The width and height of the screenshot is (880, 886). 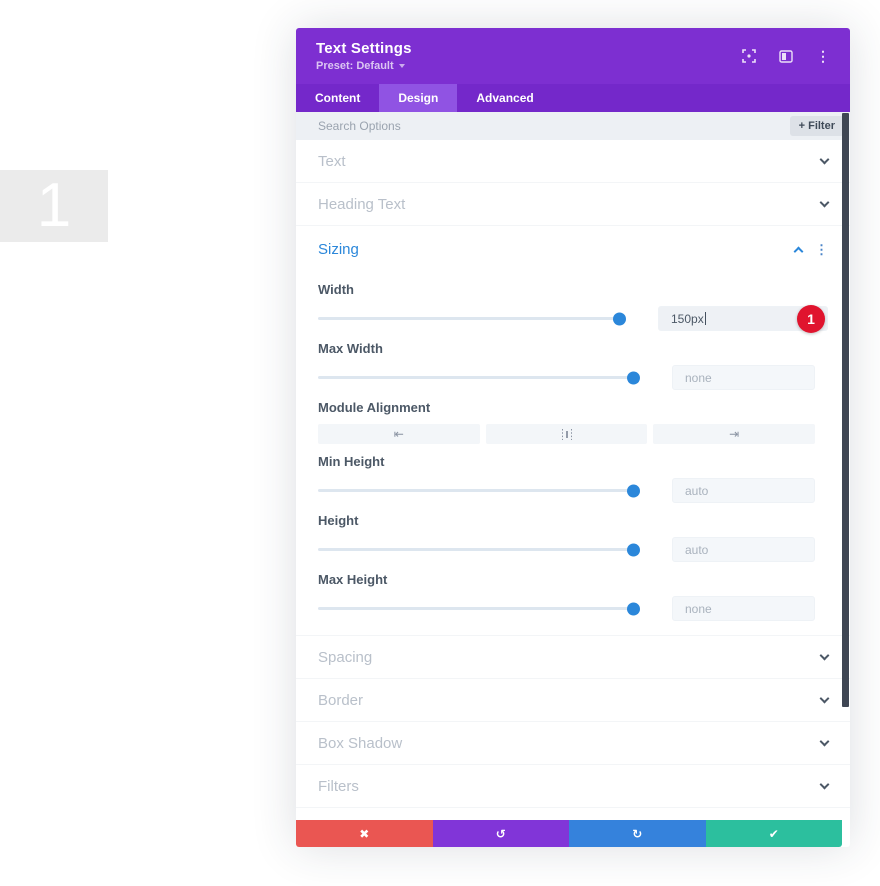 I want to click on section-filters: Filters, so click(x=573, y=786).